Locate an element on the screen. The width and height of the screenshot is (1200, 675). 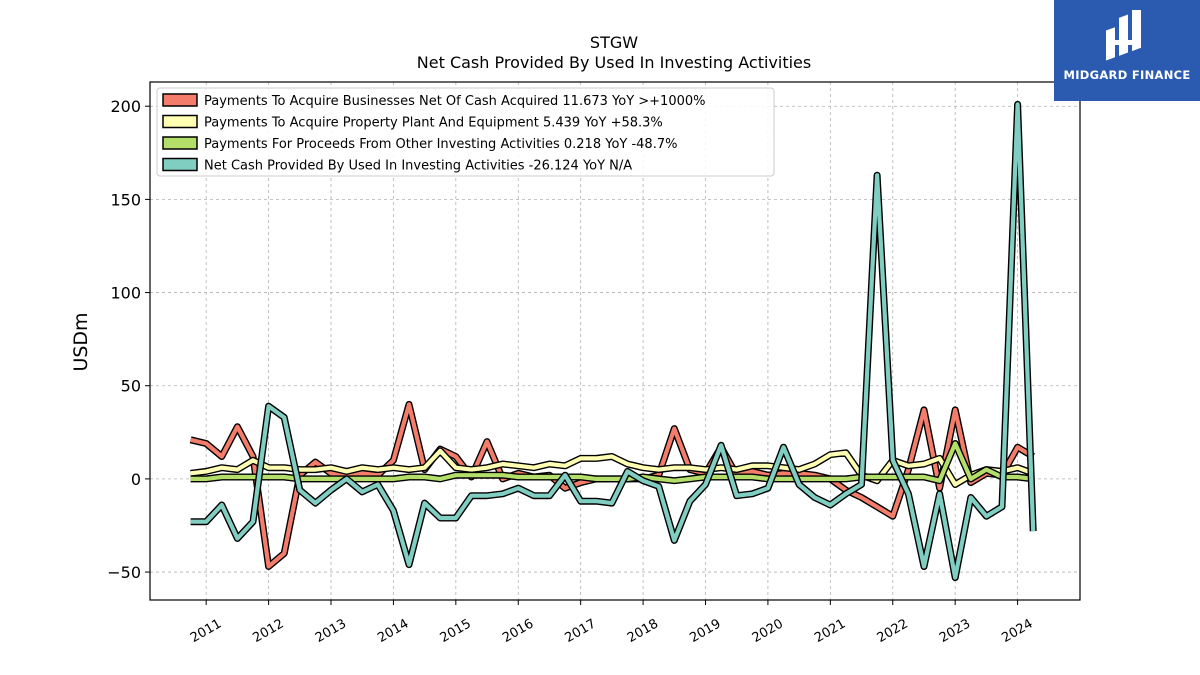
y-tick-label: 0 is located at coordinates (136, 479).